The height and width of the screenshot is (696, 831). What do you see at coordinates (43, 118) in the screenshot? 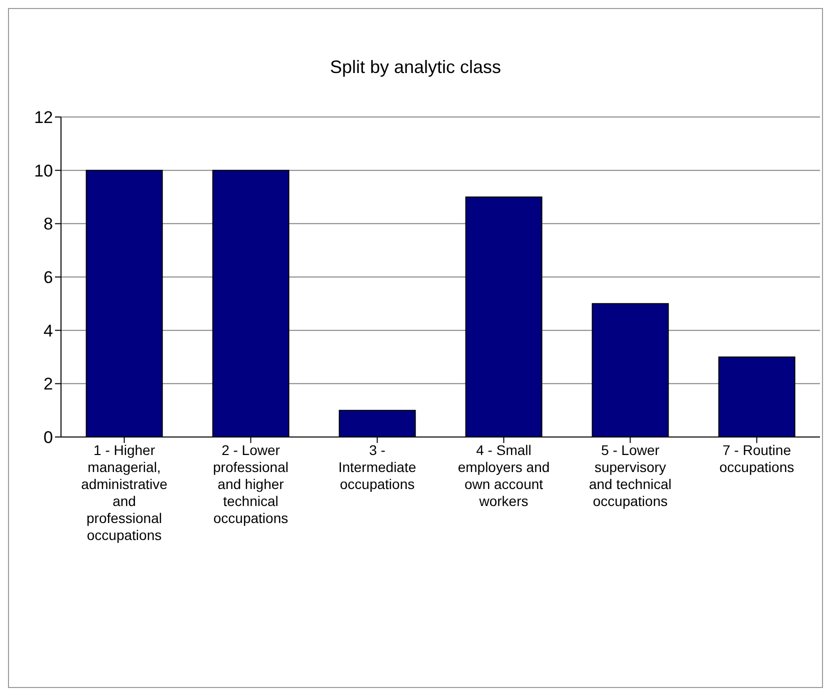
I see `y-tick-label: 12` at bounding box center [43, 118].